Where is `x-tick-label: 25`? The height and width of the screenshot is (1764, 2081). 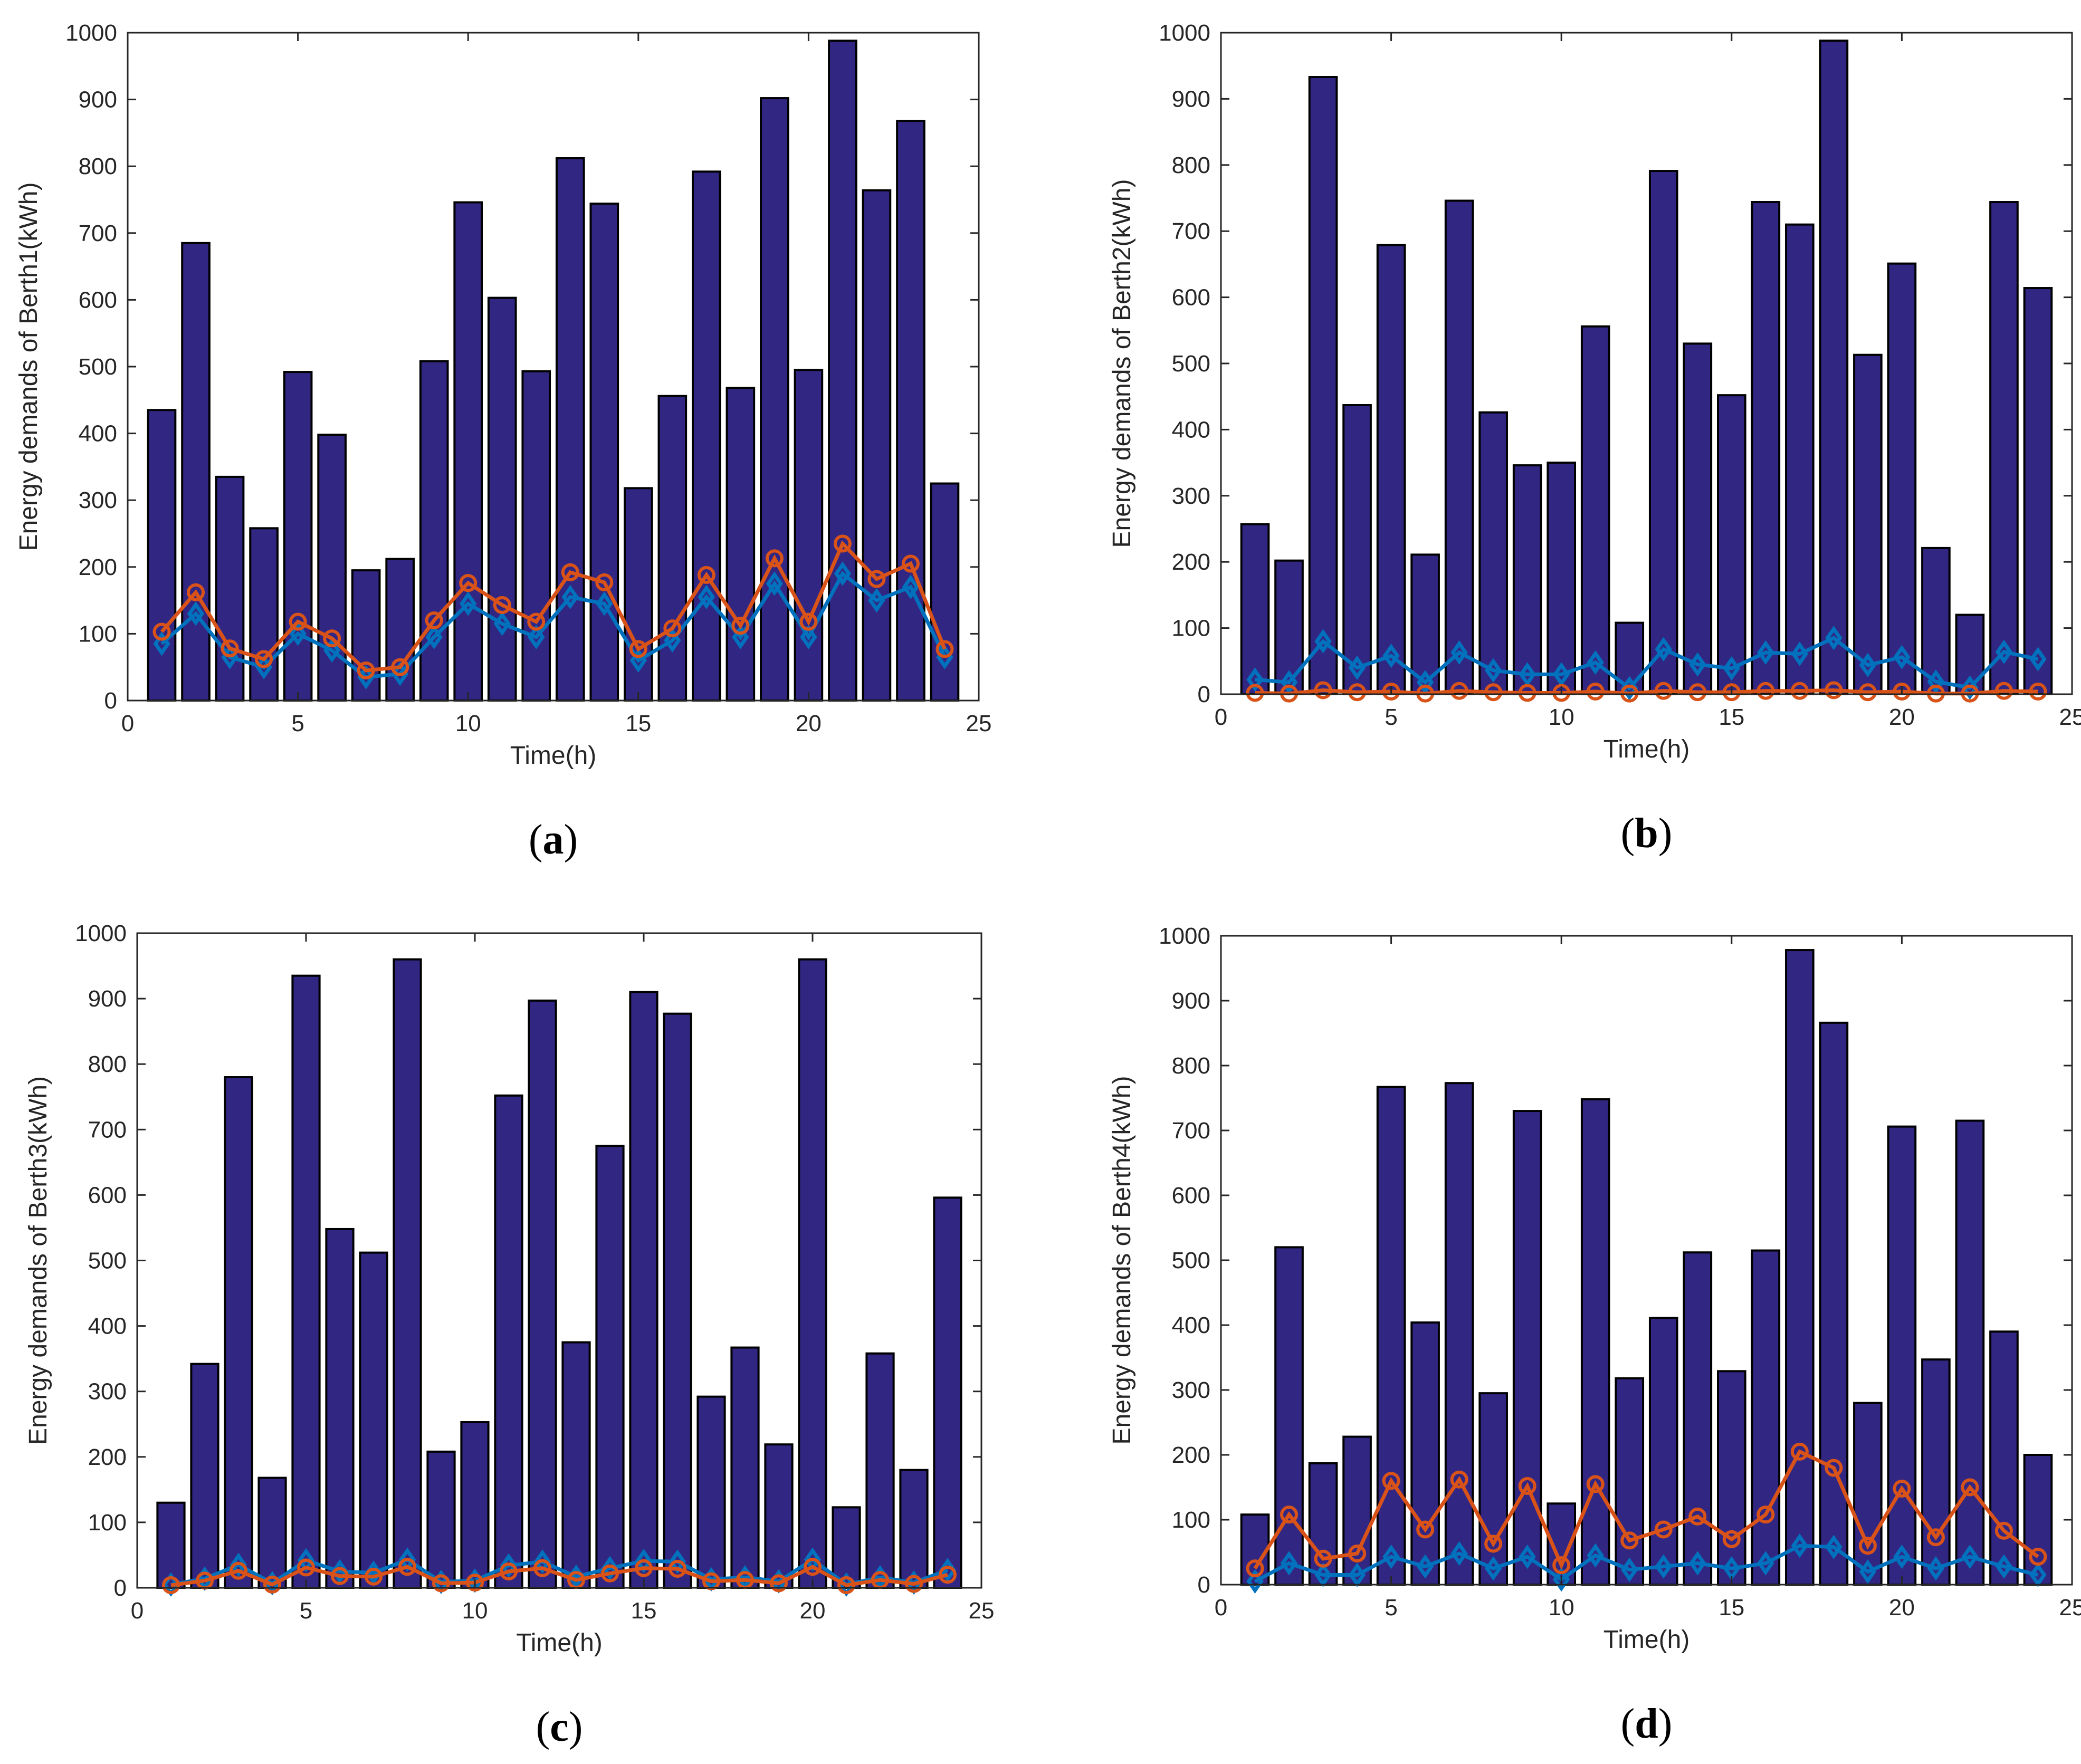 x-tick-label: 25 is located at coordinates (979, 723).